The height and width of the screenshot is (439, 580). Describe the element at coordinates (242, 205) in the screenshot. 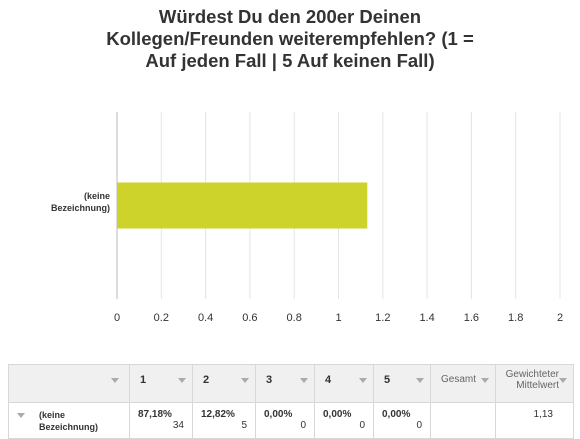

I see `bar` at that location.